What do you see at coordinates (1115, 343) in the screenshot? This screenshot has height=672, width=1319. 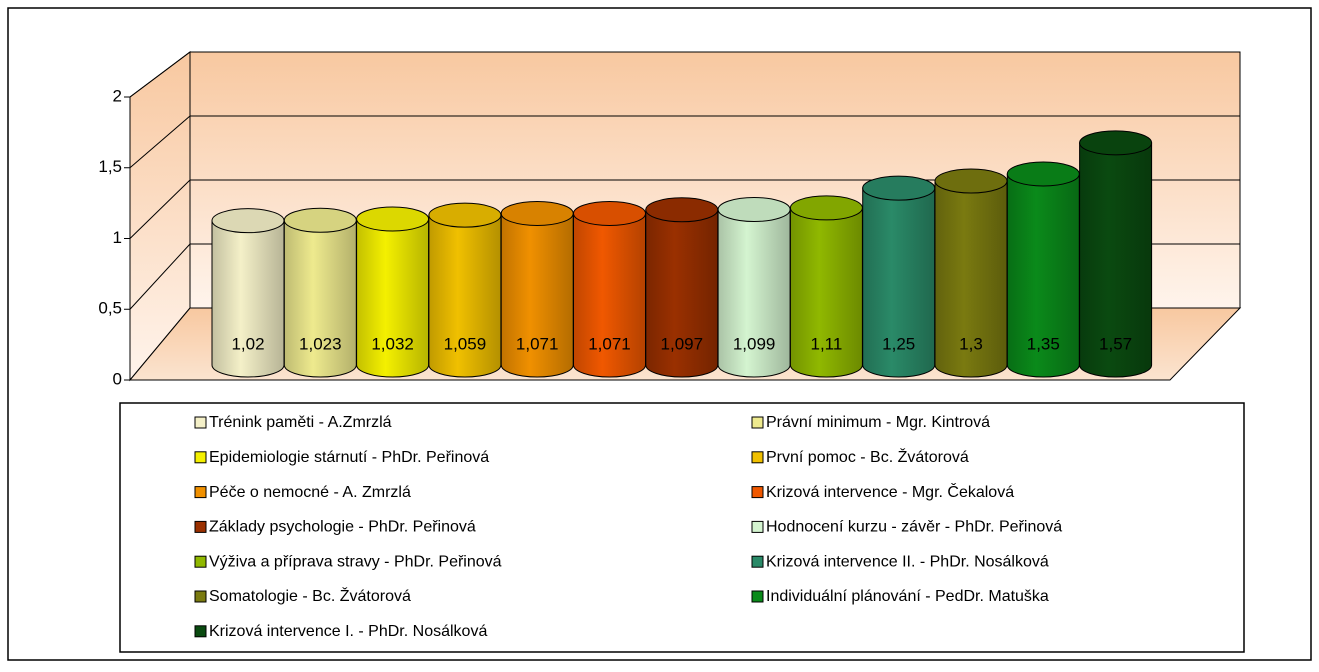 I see `value-label: 1,57` at bounding box center [1115, 343].